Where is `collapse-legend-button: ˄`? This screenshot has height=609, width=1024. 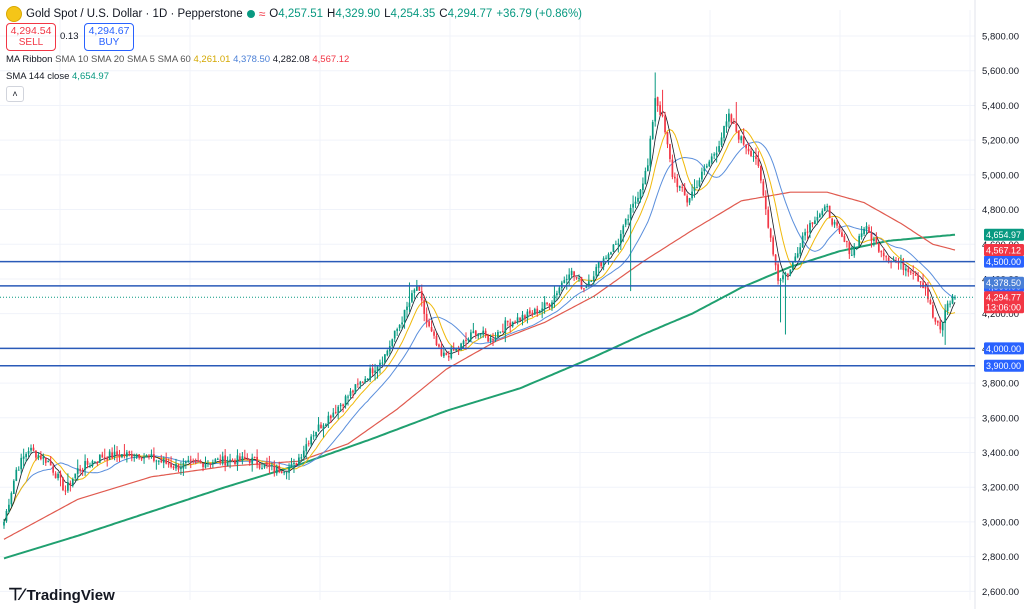
collapse-legend-button: ˄ is located at coordinates (15, 94).